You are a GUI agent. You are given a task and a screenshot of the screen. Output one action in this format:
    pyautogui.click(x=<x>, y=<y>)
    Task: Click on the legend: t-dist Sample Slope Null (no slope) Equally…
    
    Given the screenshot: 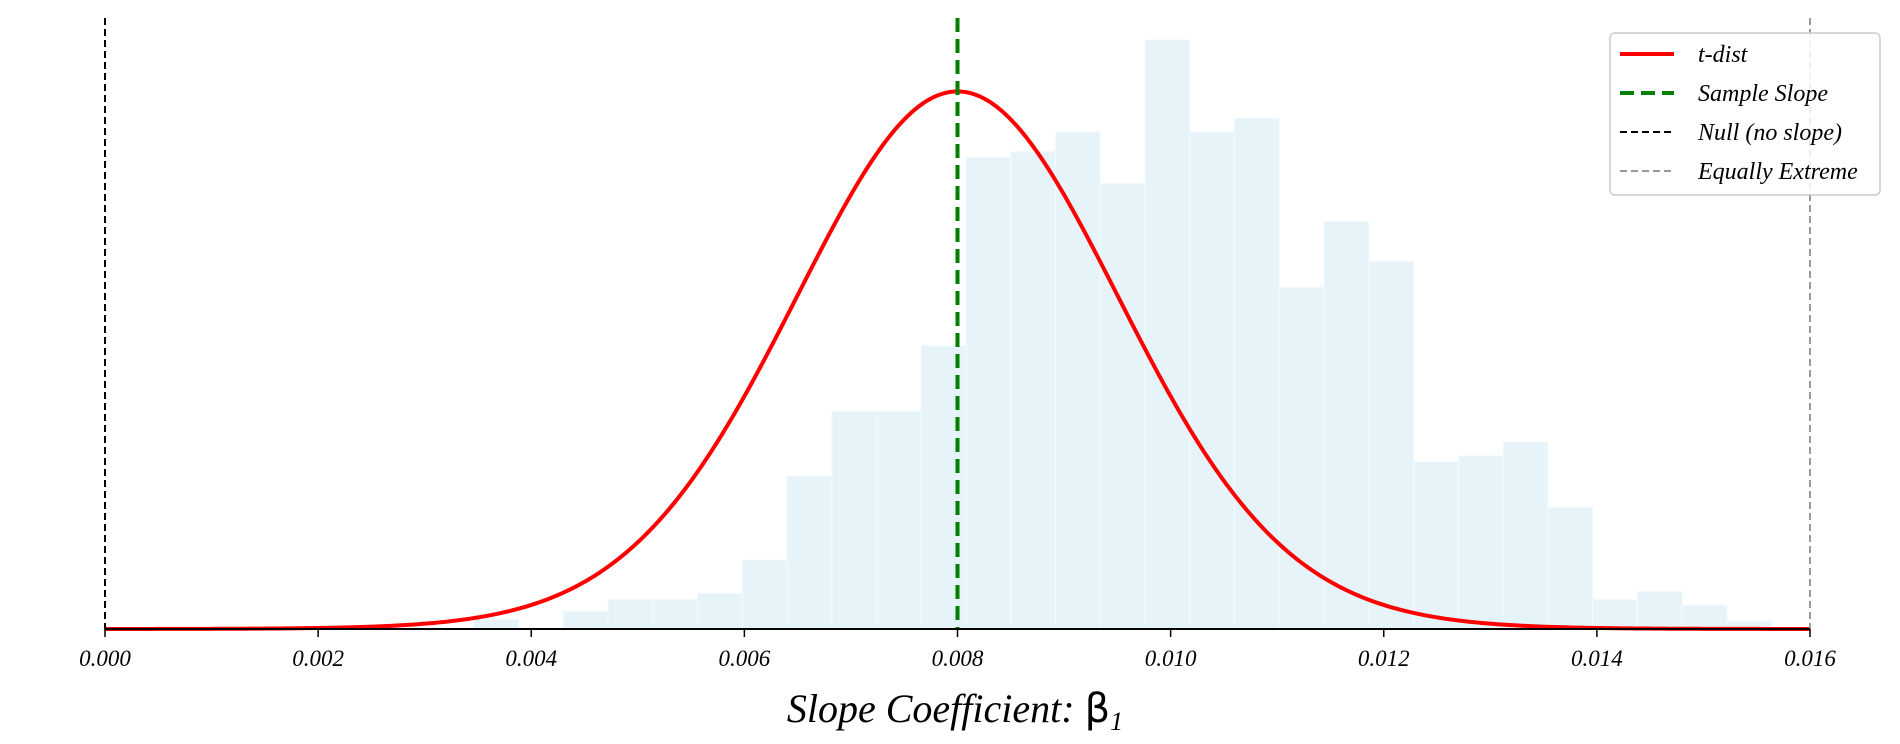 What is the action you would take?
    pyautogui.click(x=1745, y=114)
    